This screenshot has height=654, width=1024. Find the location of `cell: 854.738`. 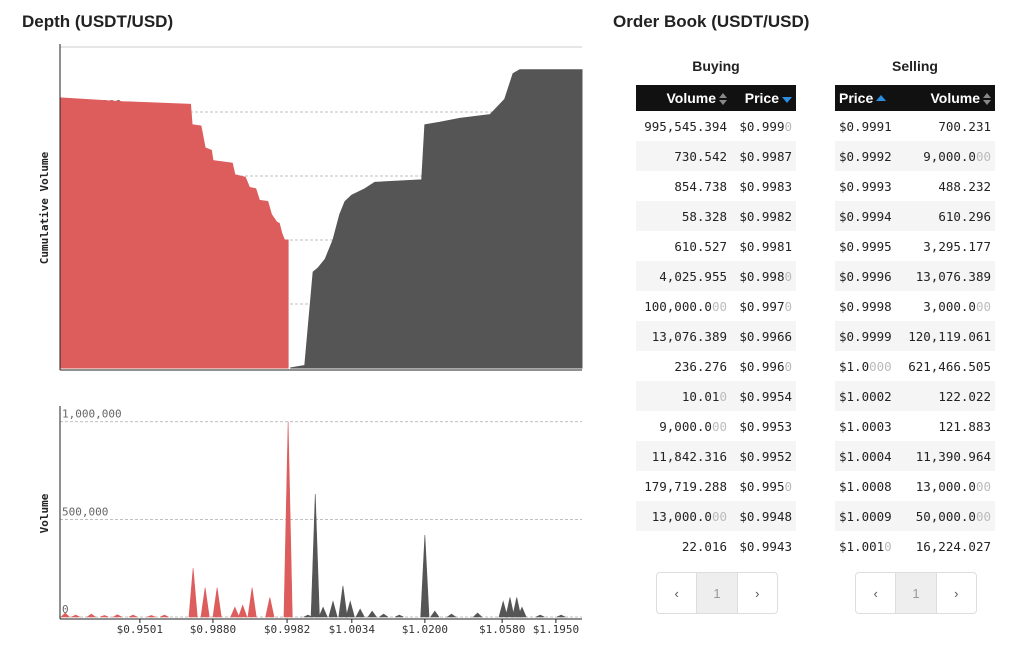

cell: 854.738 is located at coordinates (700, 186).